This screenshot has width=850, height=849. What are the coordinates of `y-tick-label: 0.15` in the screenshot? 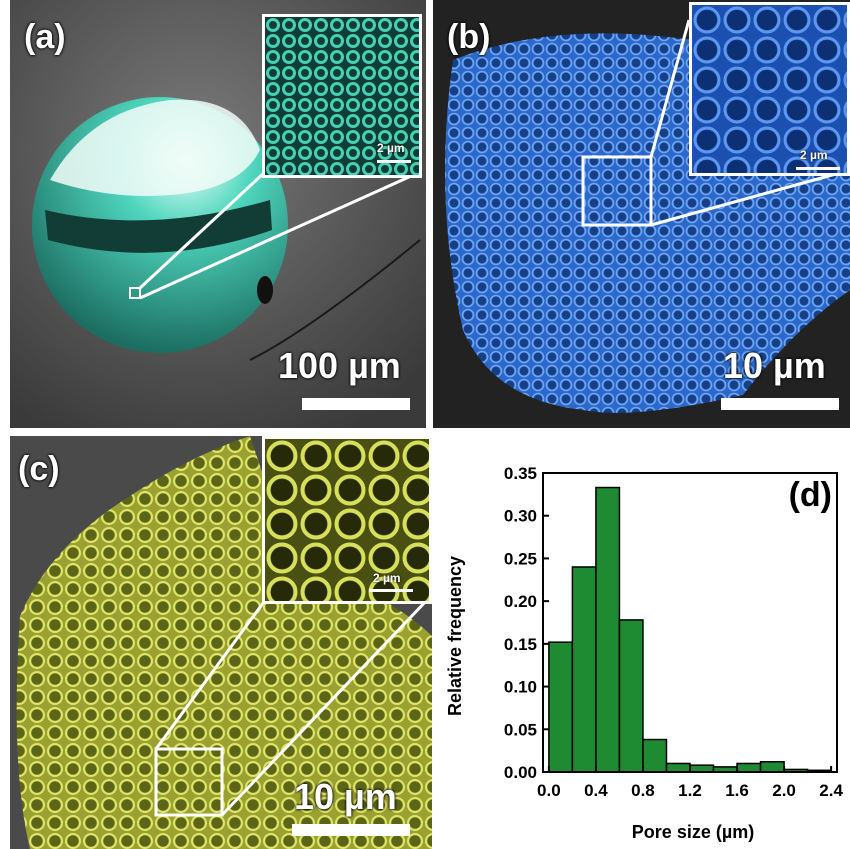 It's located at (520, 644).